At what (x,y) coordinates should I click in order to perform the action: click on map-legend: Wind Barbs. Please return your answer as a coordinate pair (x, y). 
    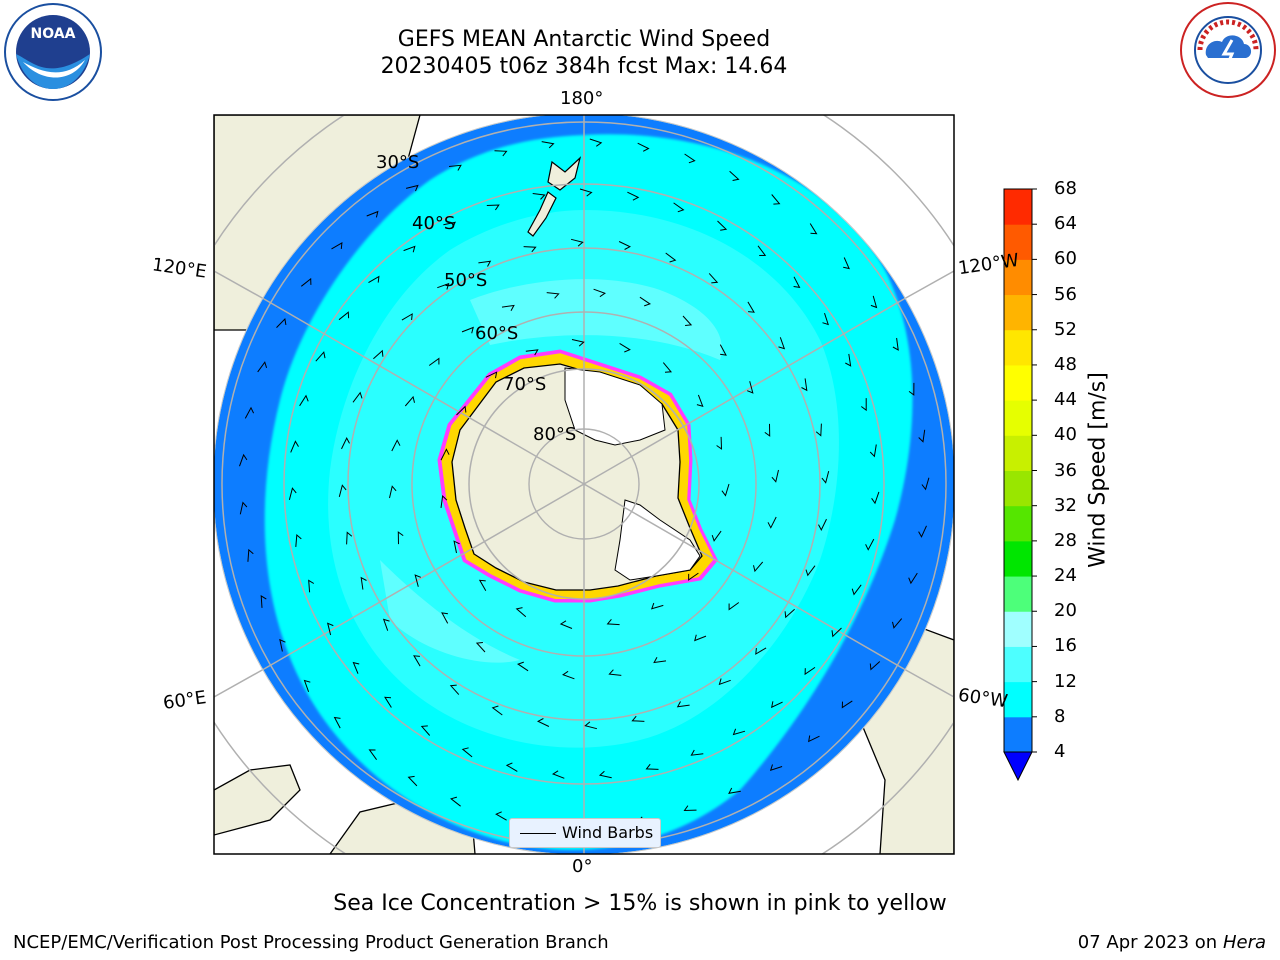
    Looking at the image, I should click on (585, 833).